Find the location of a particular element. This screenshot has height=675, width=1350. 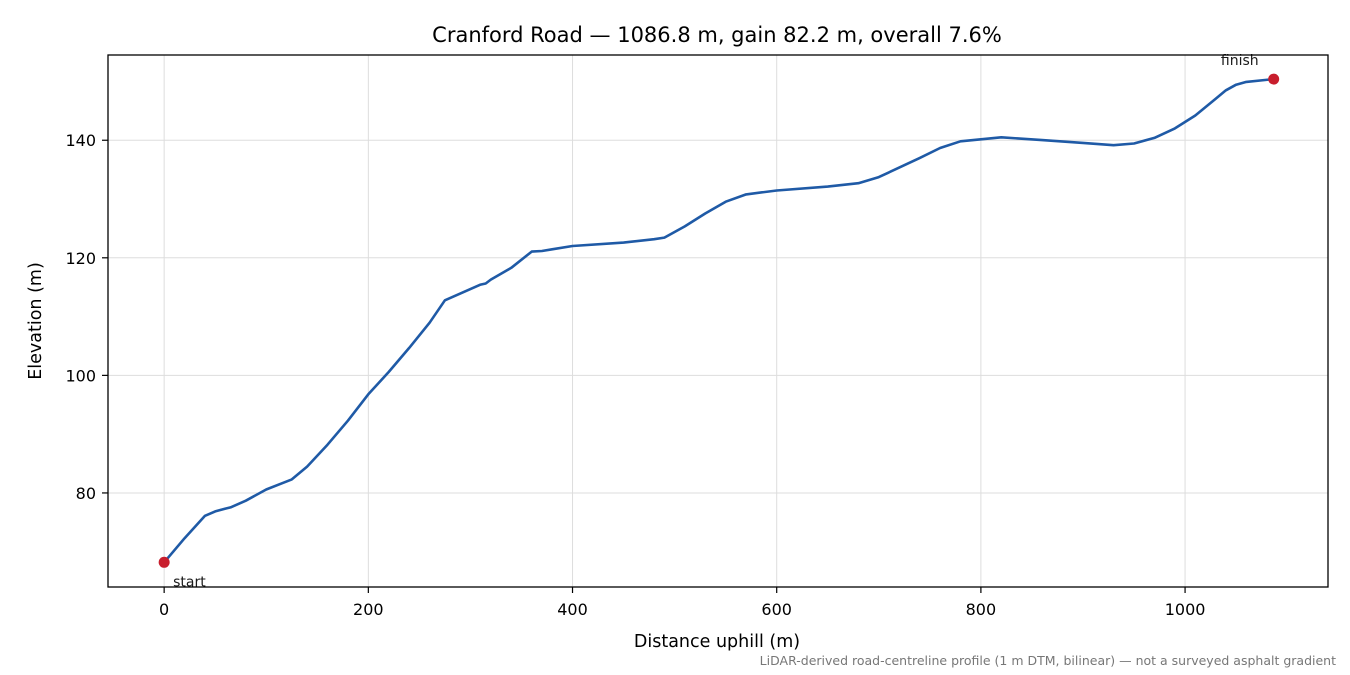

finish-marker is located at coordinates (1274, 79).